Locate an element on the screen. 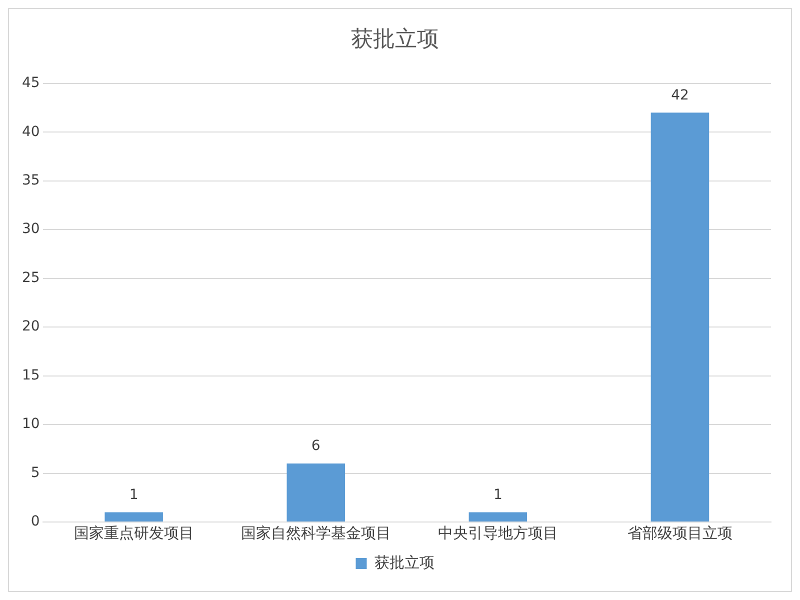  y-tick-label: 25 is located at coordinates (31, 278).